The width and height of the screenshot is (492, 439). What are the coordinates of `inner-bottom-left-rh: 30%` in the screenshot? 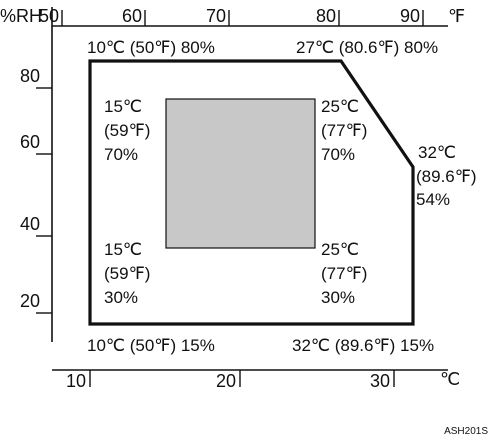 It's located at (121, 297).